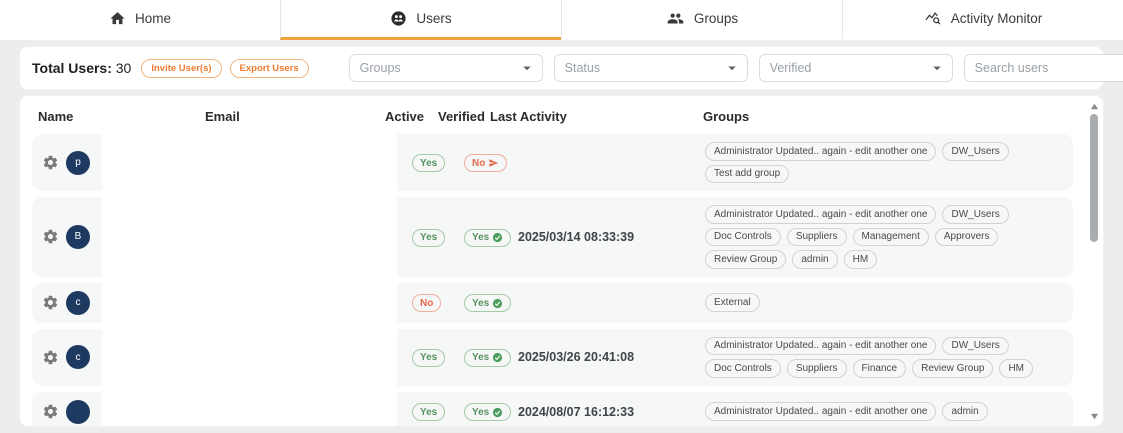 The image size is (1123, 433). I want to click on last-activity: 2025/03/14 08:33:39, so click(576, 236).